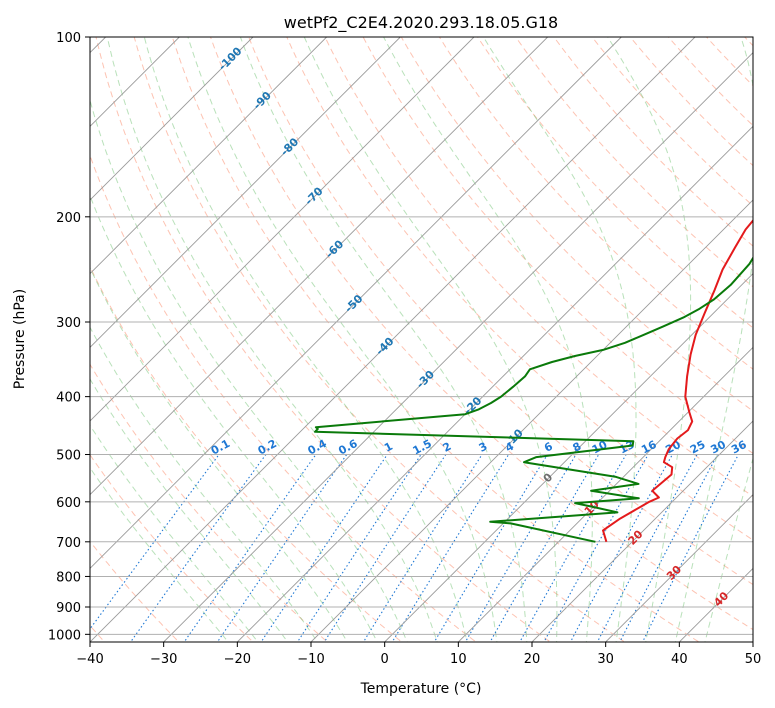 The width and height of the screenshot is (775, 708). I want to click on y-tick-label: 800, so click(68, 577).